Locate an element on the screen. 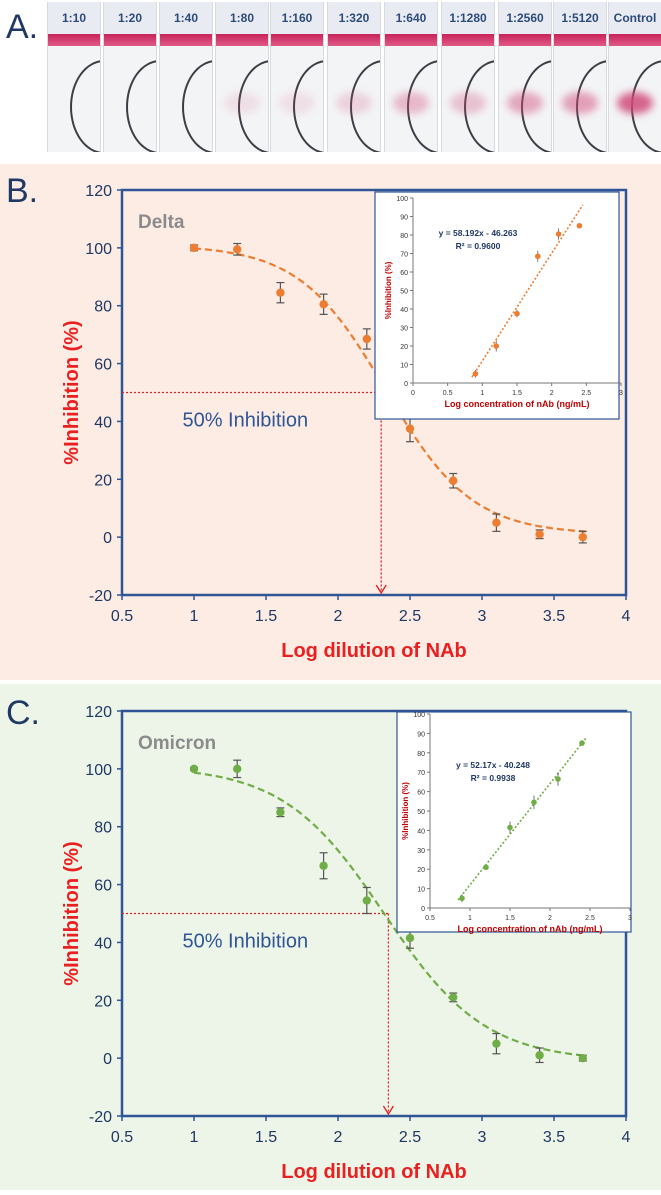 This screenshot has height=1195, width=661. strip-dilution-label: Control is located at coordinates (635, 18).